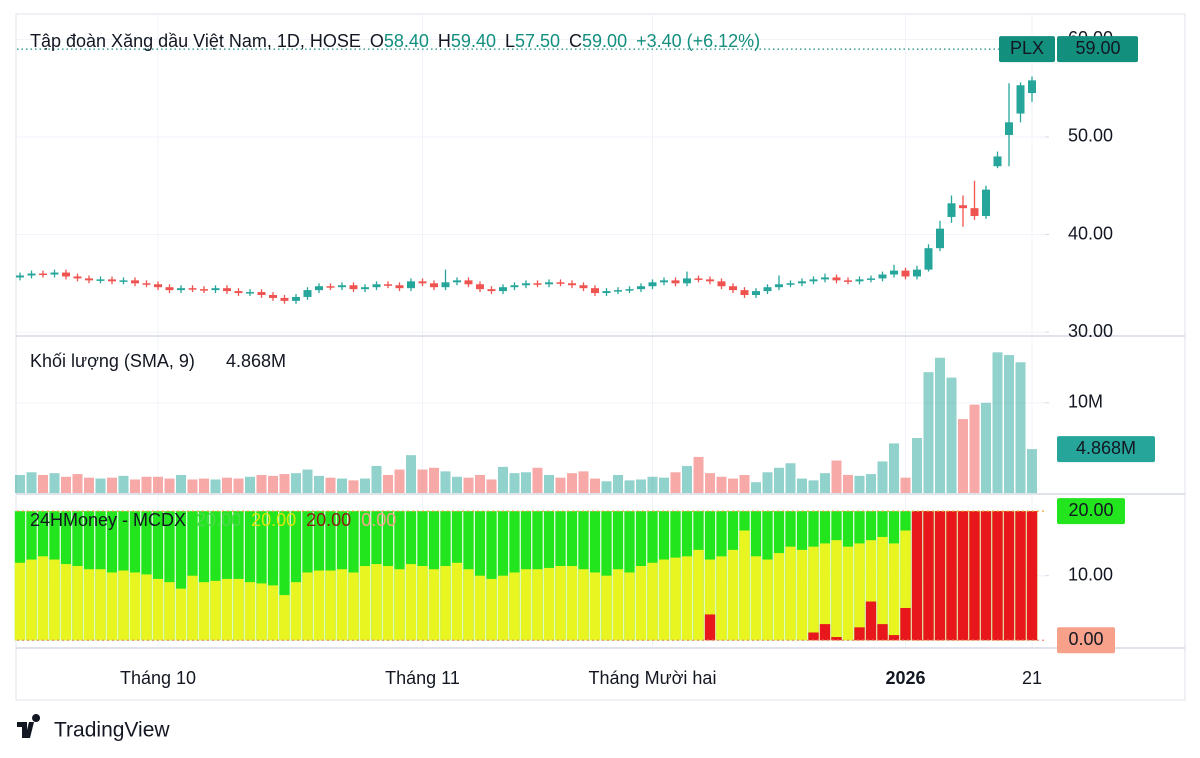 This screenshot has width=1200, height=758. What do you see at coordinates (1090, 136) in the screenshot?
I see `y-tick-label: 50.00` at bounding box center [1090, 136].